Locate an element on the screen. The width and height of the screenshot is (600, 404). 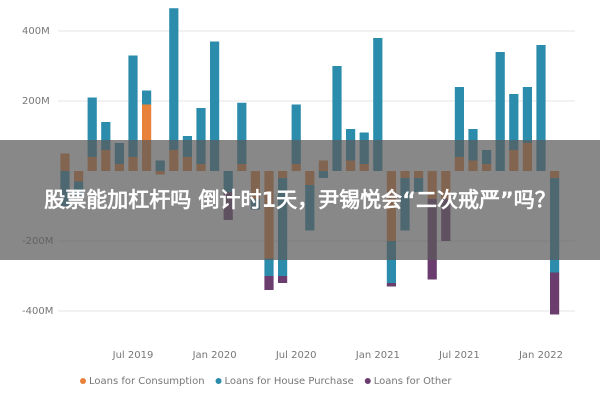
x-tick-label: Jan 2021 is located at coordinates (377, 355).